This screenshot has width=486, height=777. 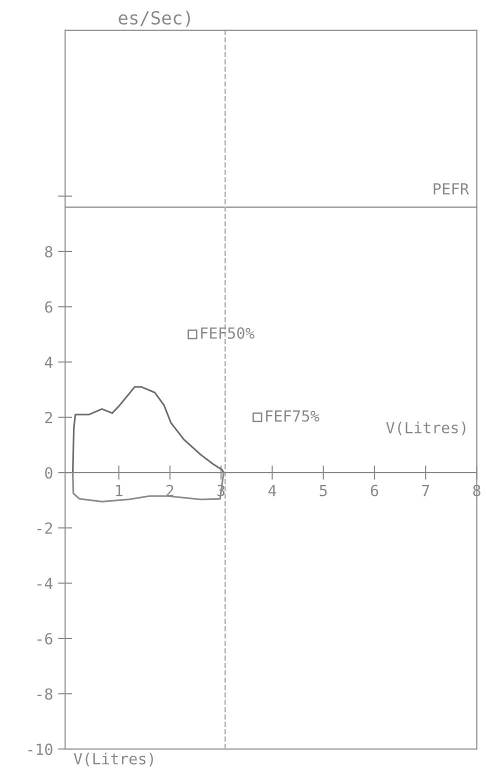 What do you see at coordinates (45, 638) in the screenshot?
I see `y-tick-label: -6` at bounding box center [45, 638].